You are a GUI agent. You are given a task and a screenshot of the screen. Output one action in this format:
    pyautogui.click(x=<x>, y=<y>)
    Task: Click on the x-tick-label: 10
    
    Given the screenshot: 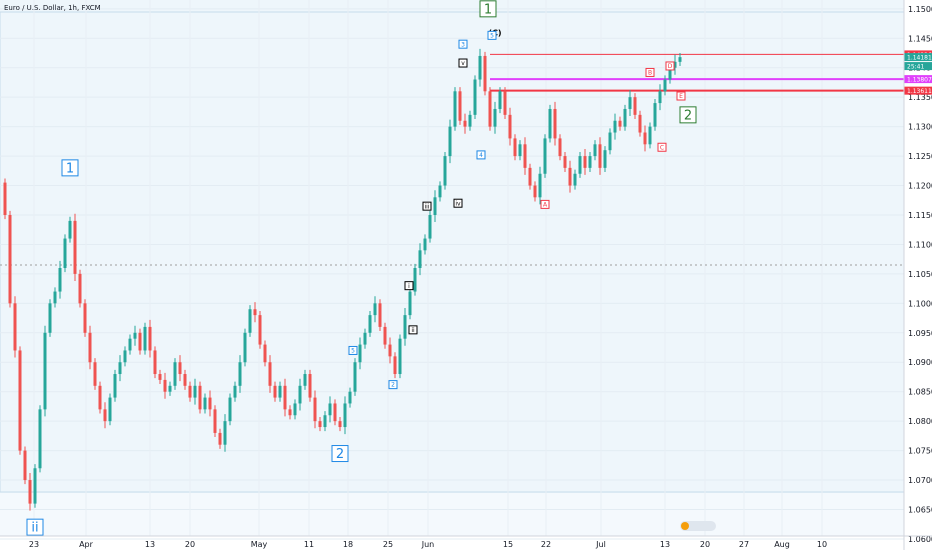 What is the action you would take?
    pyautogui.click(x=822, y=544)
    